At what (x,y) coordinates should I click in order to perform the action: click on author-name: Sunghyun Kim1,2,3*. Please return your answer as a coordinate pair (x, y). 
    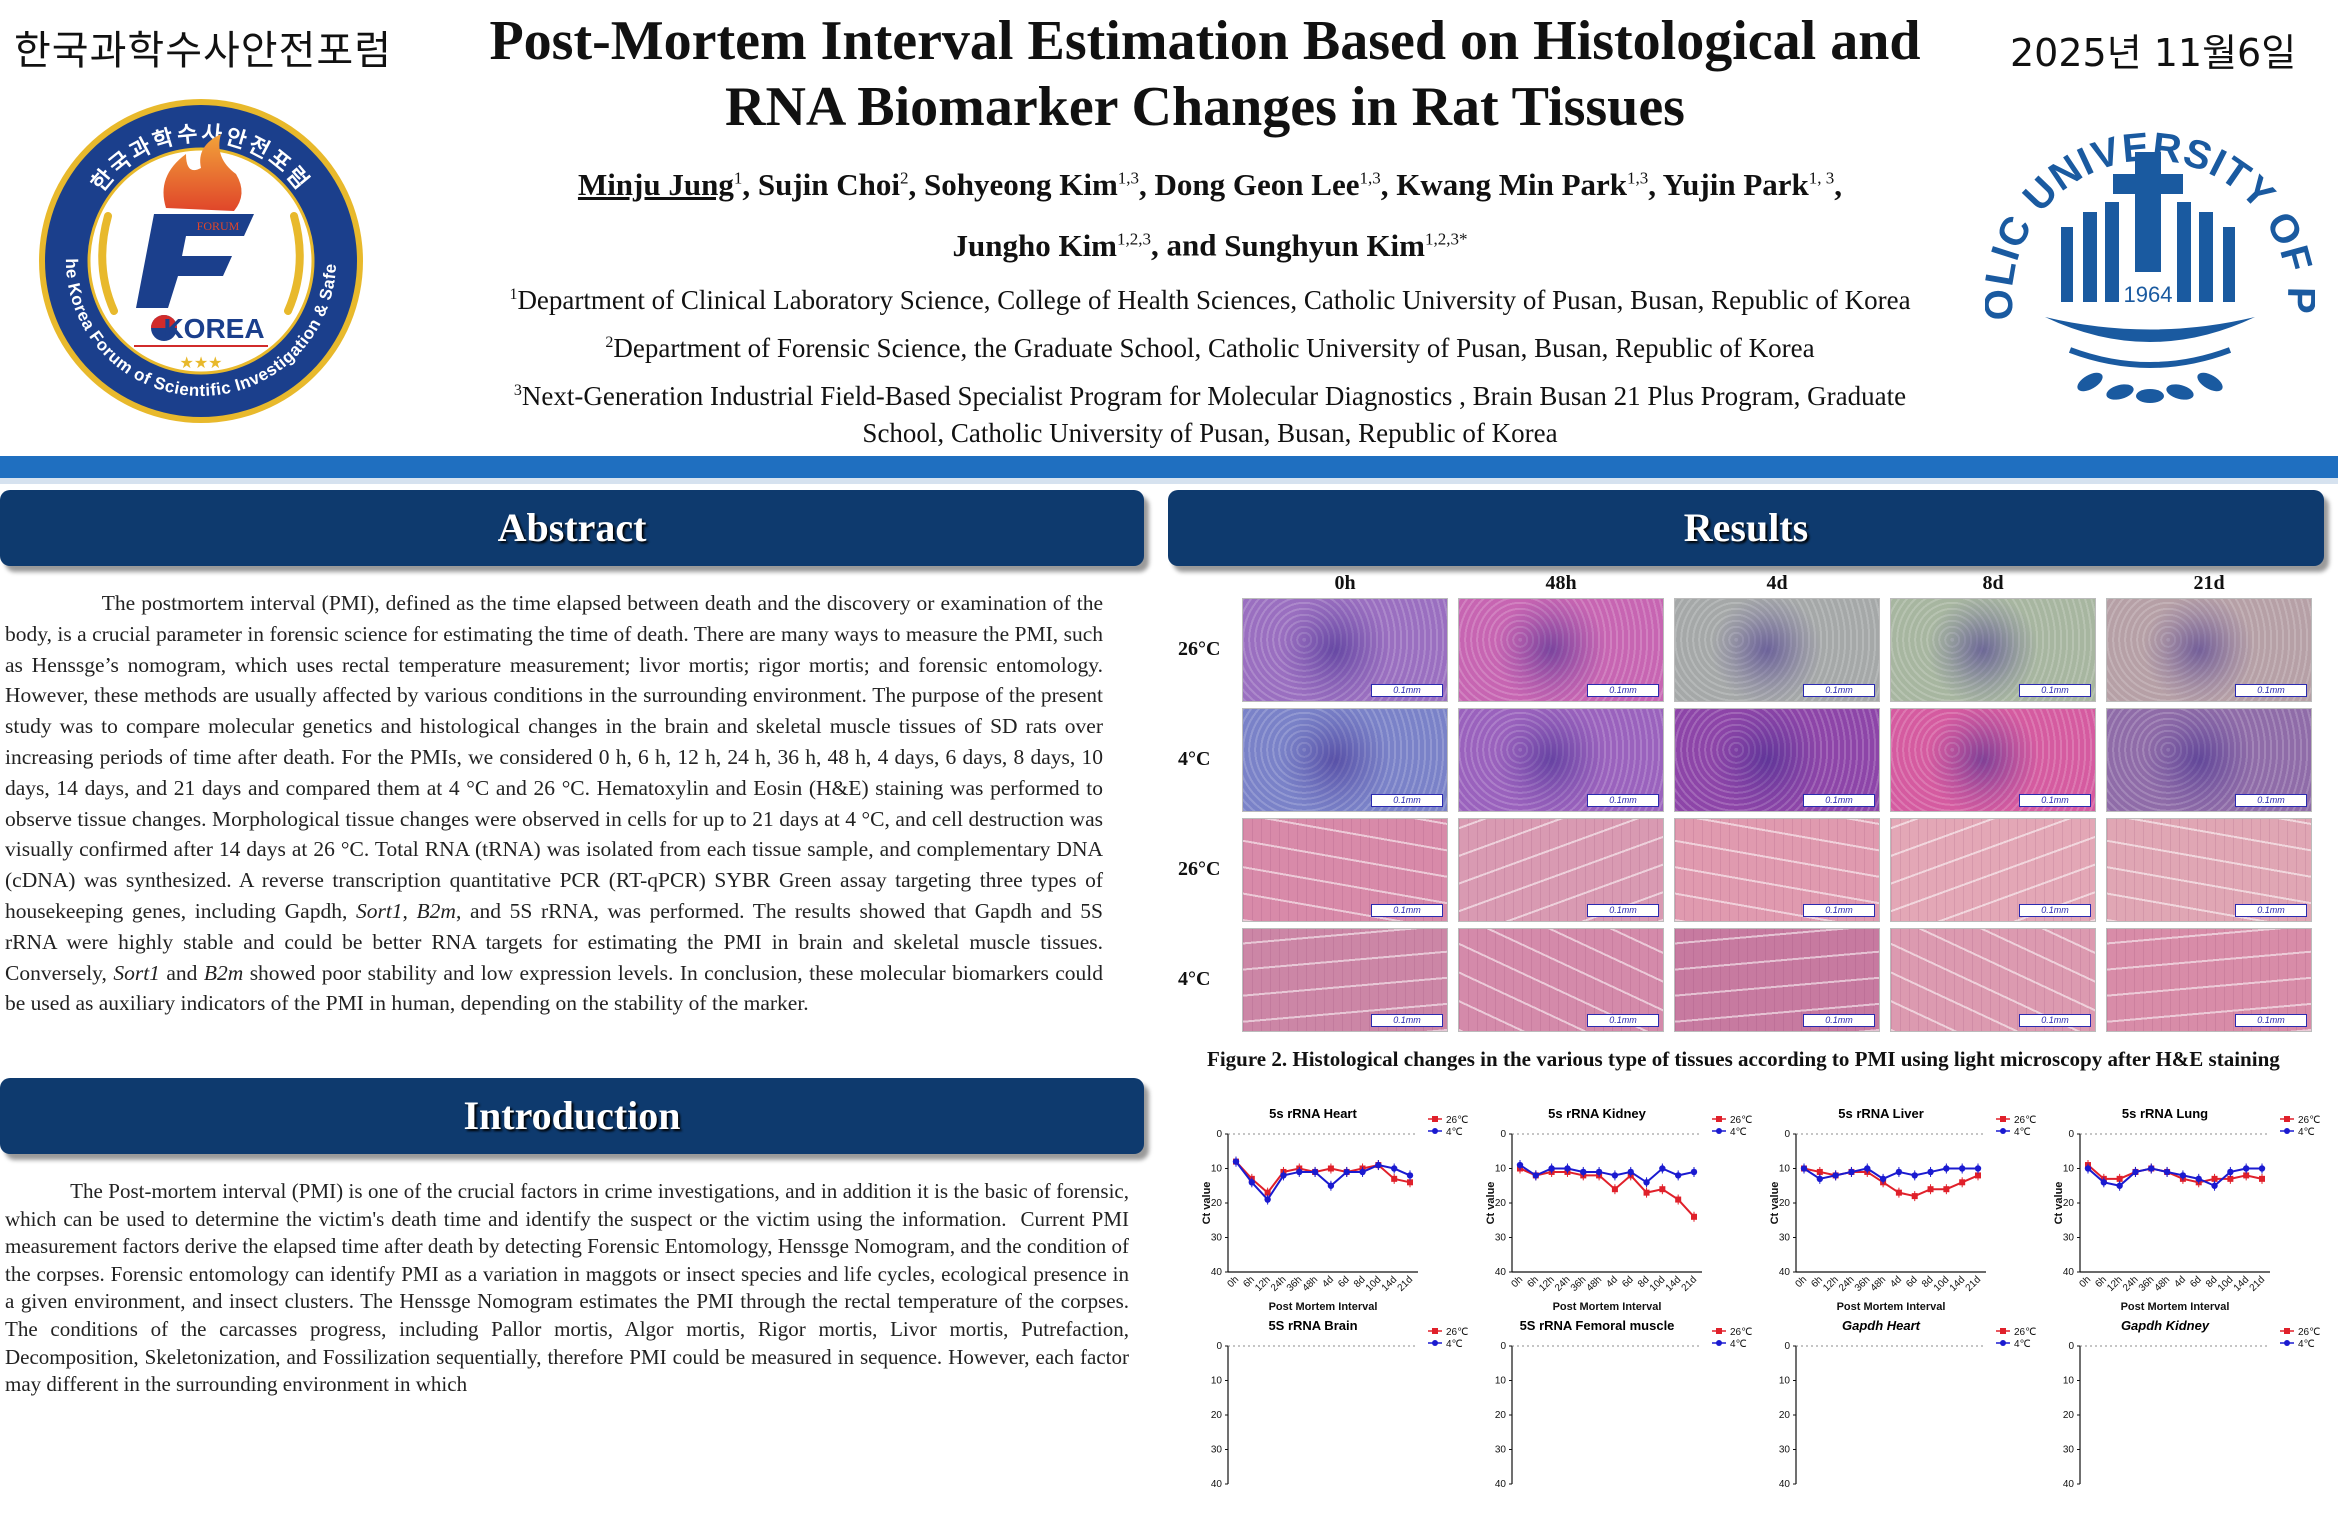
    Looking at the image, I should click on (1346, 245).